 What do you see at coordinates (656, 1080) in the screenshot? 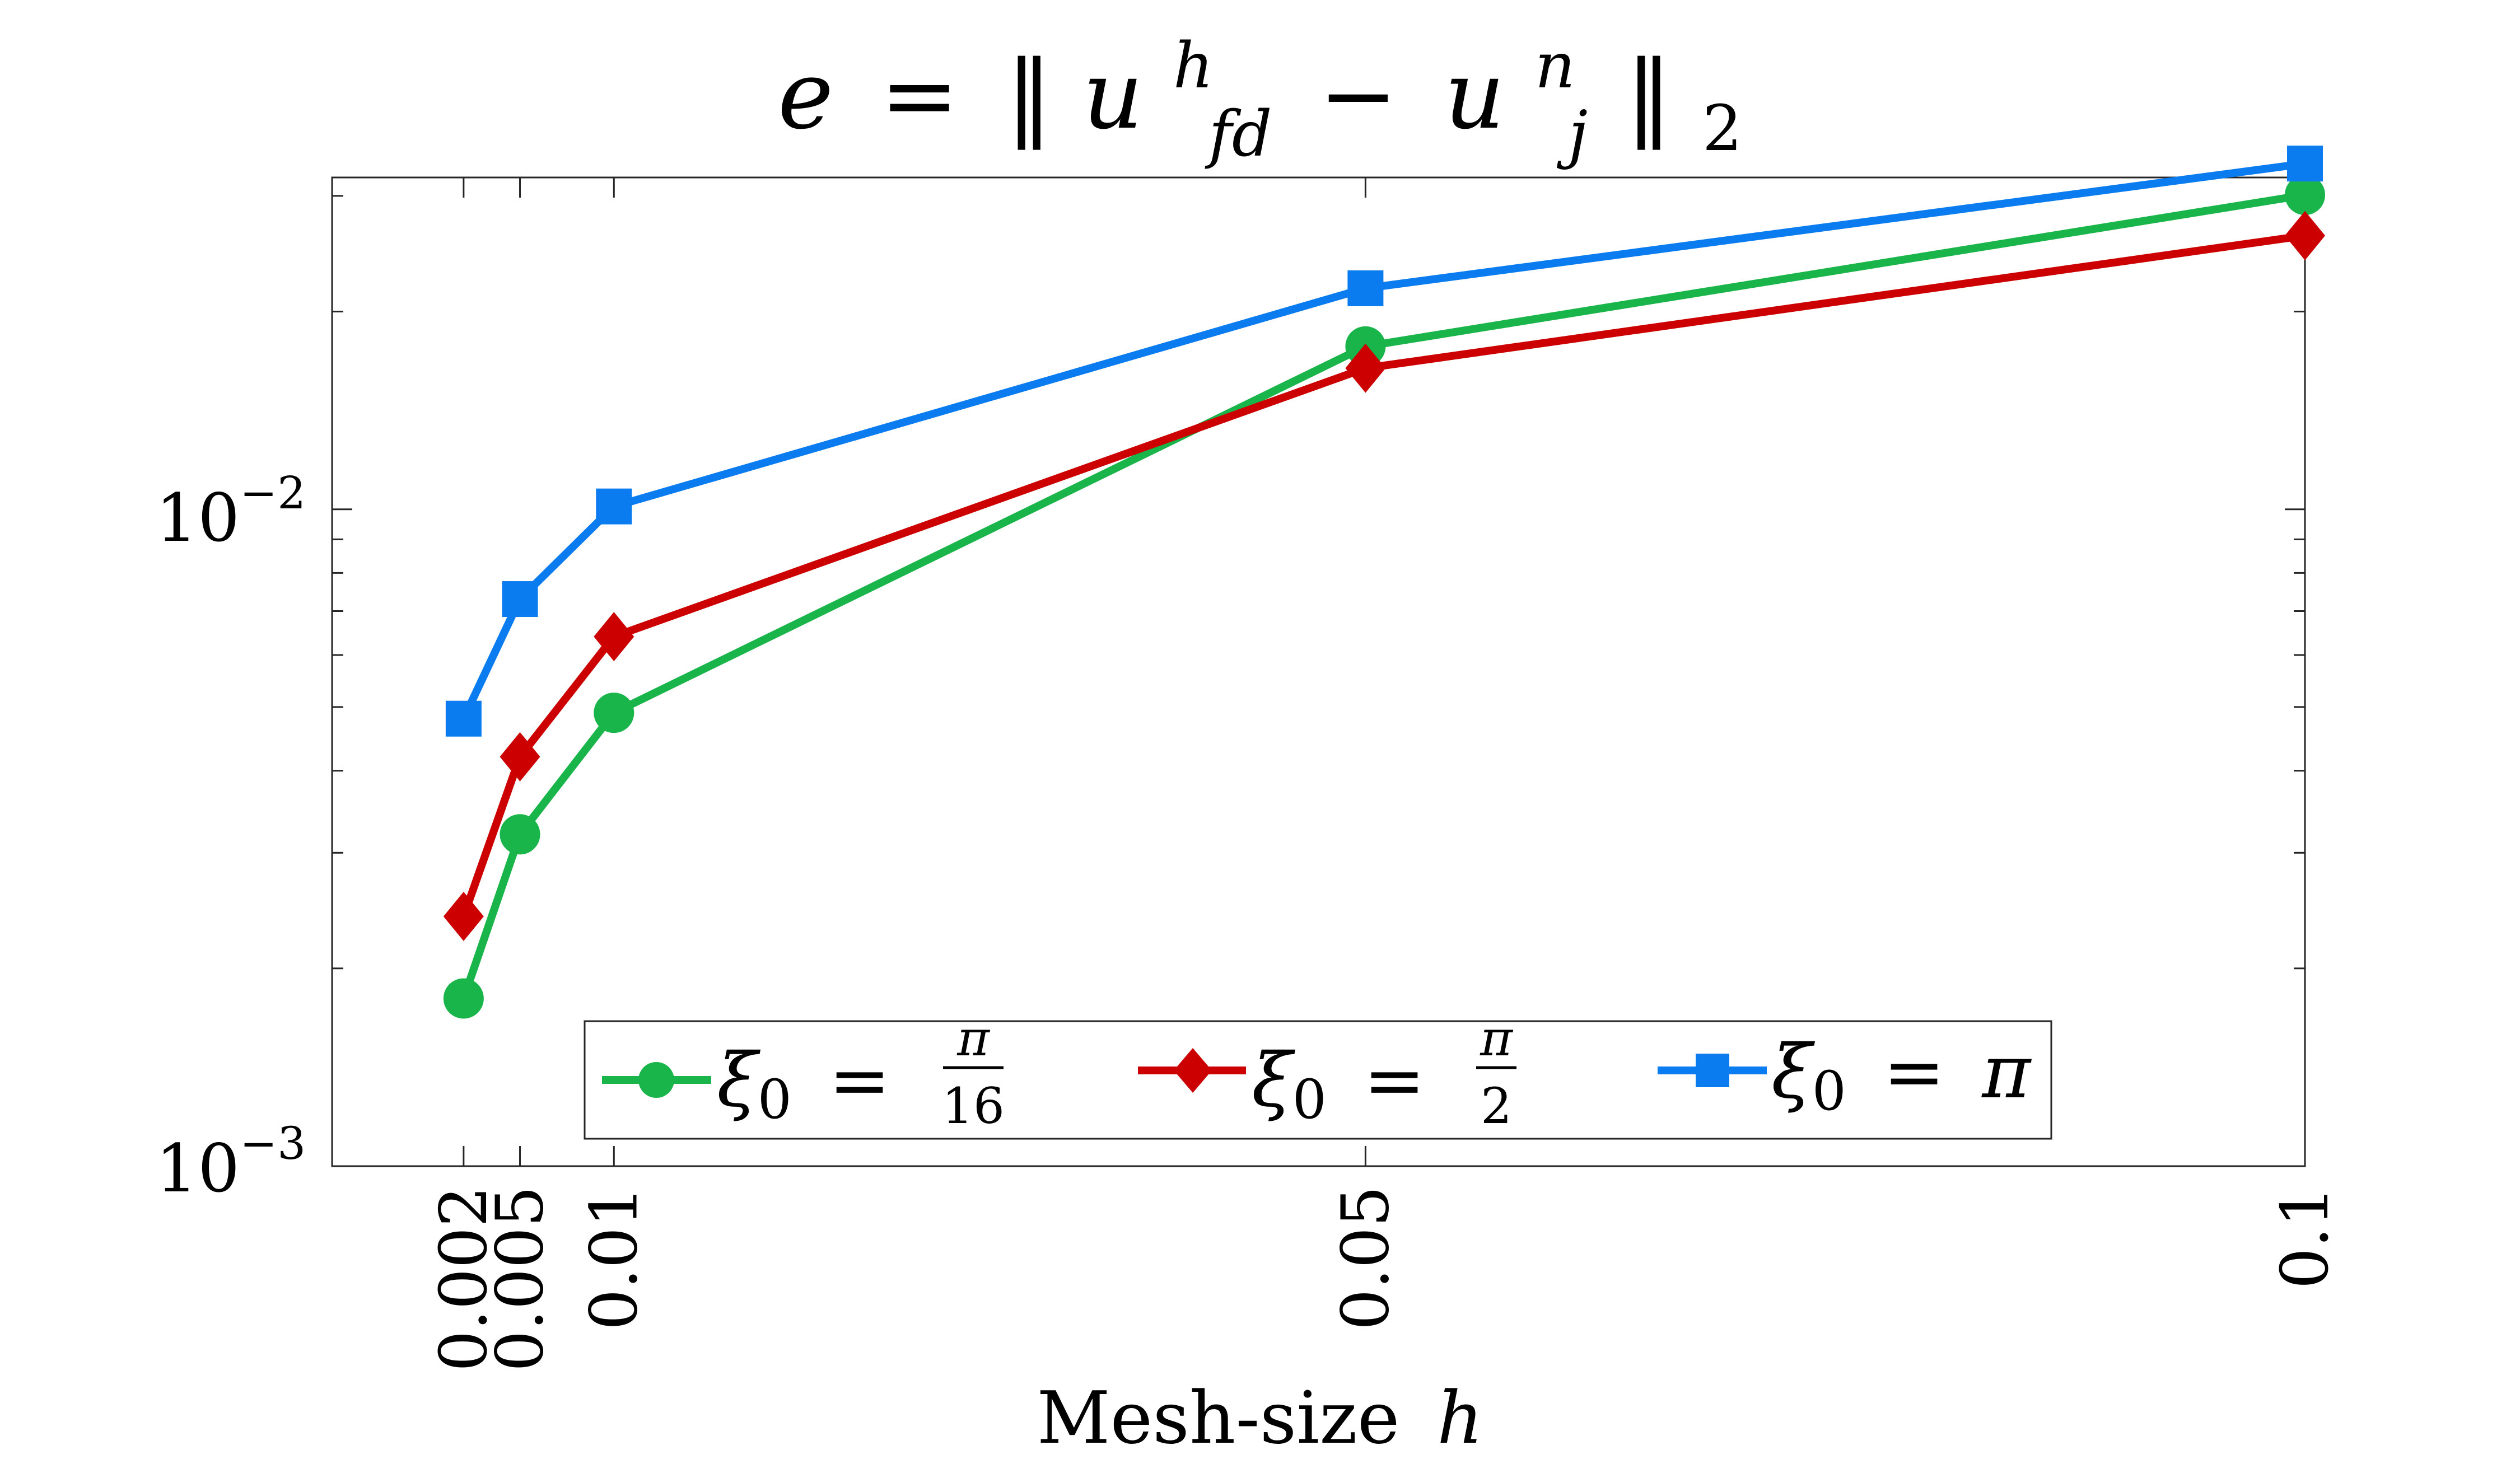
I see `legend-circle-marker` at bounding box center [656, 1080].